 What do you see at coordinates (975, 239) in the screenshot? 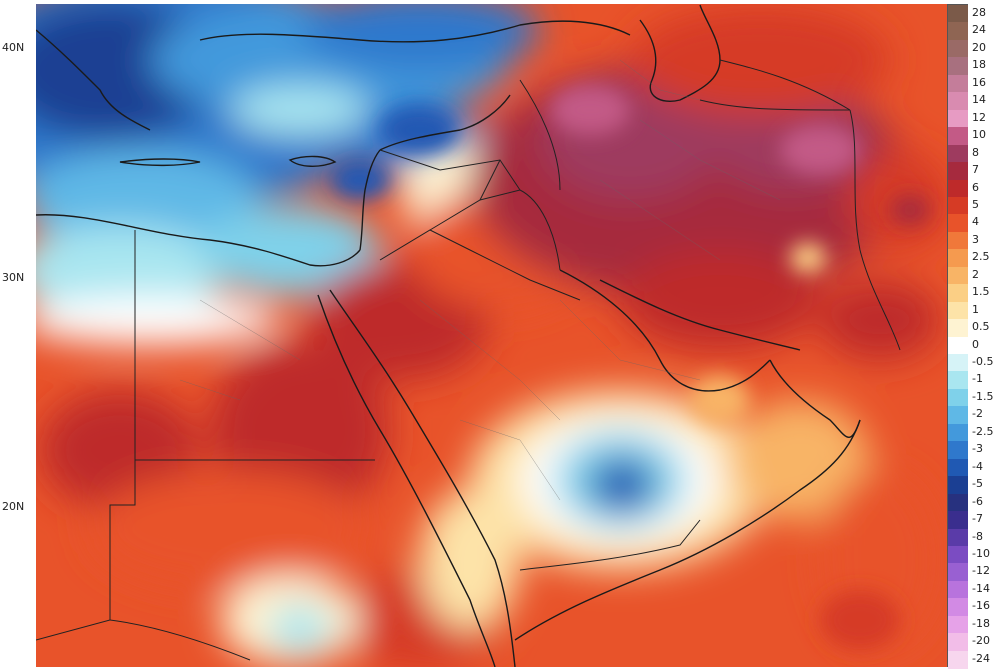
I see `colorbar-label: 3` at bounding box center [975, 239].